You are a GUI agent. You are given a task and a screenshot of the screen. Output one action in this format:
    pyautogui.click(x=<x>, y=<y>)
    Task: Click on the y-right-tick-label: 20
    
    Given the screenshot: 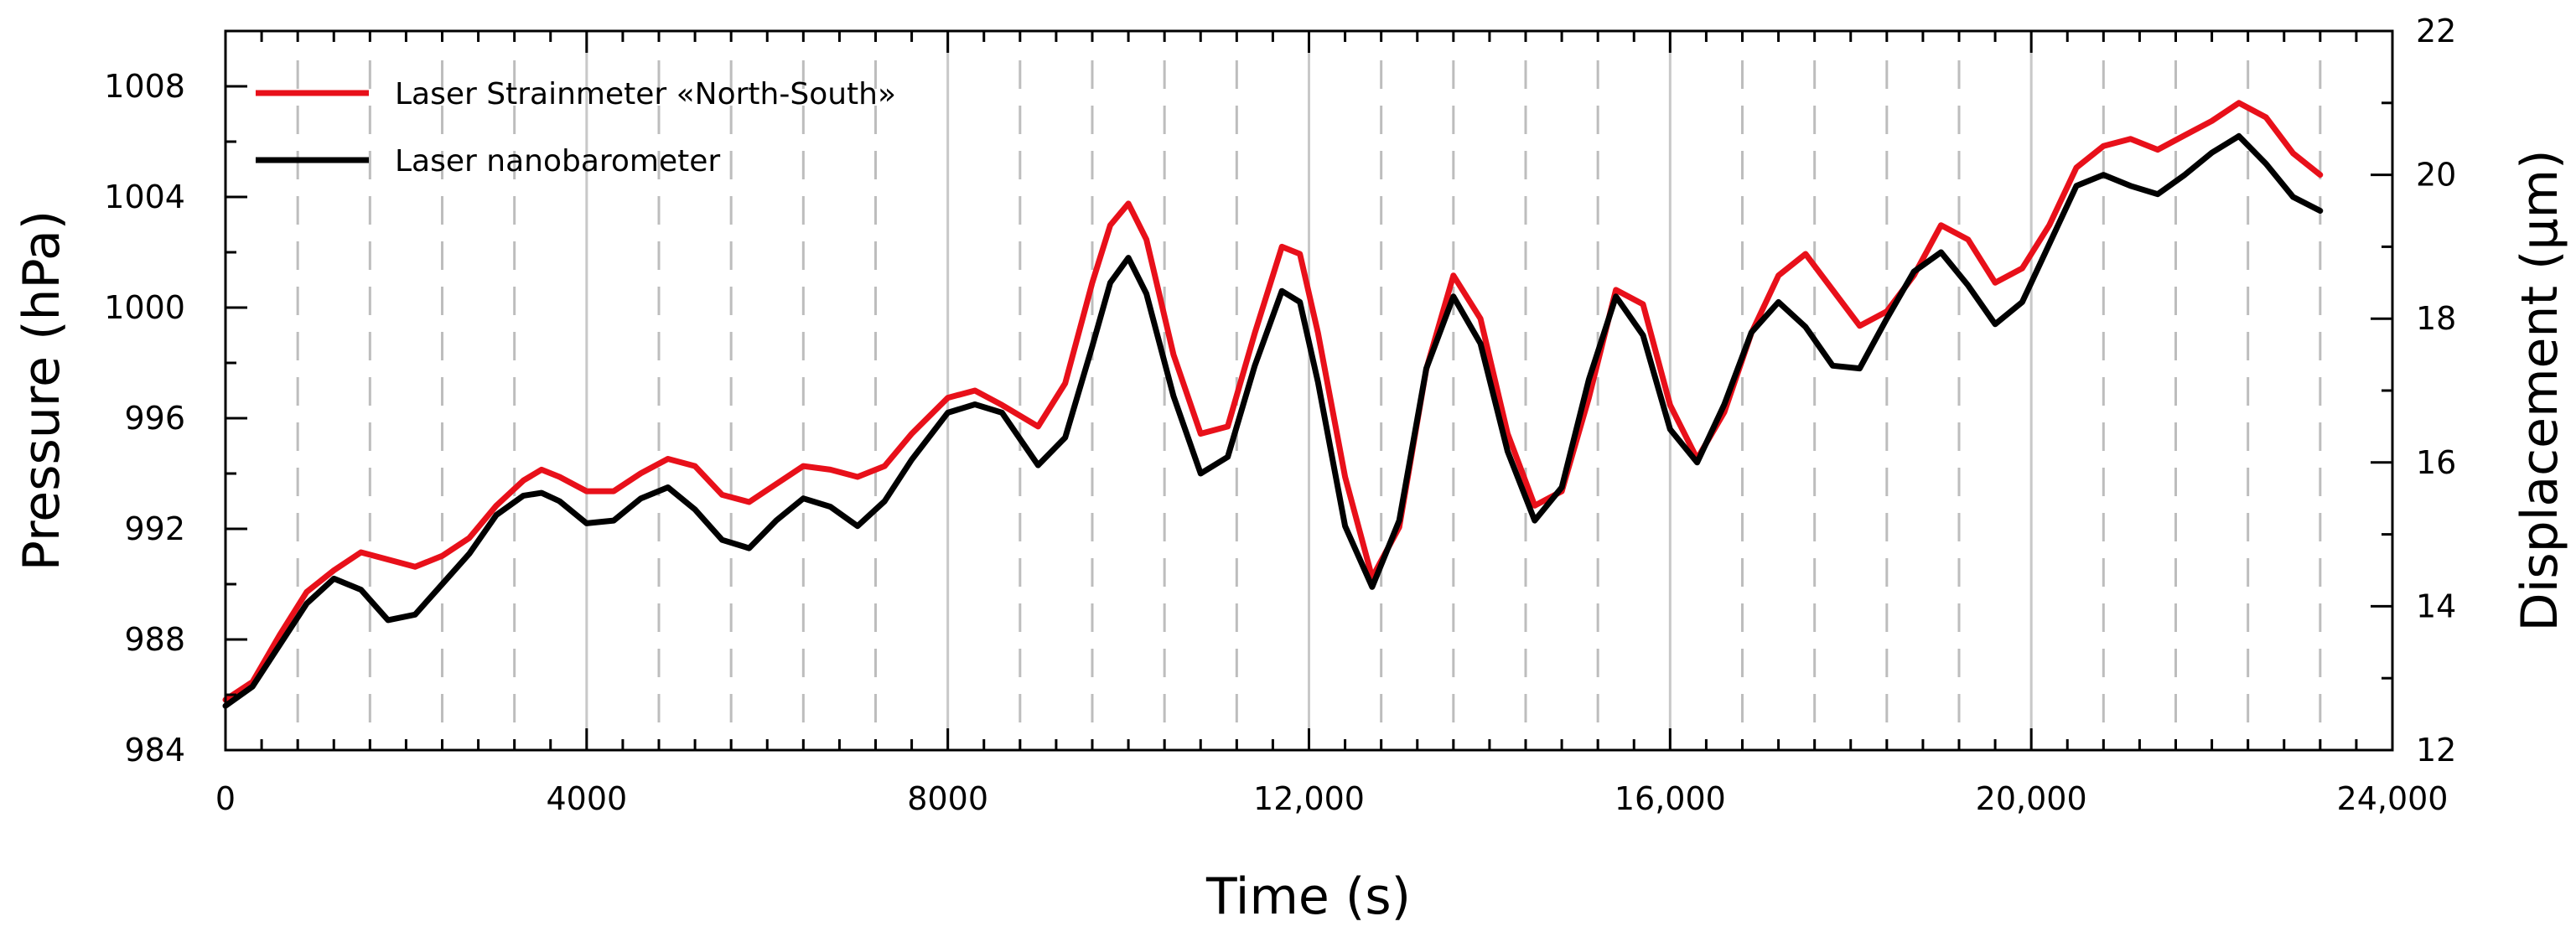 What is the action you would take?
    pyautogui.click(x=2436, y=175)
    